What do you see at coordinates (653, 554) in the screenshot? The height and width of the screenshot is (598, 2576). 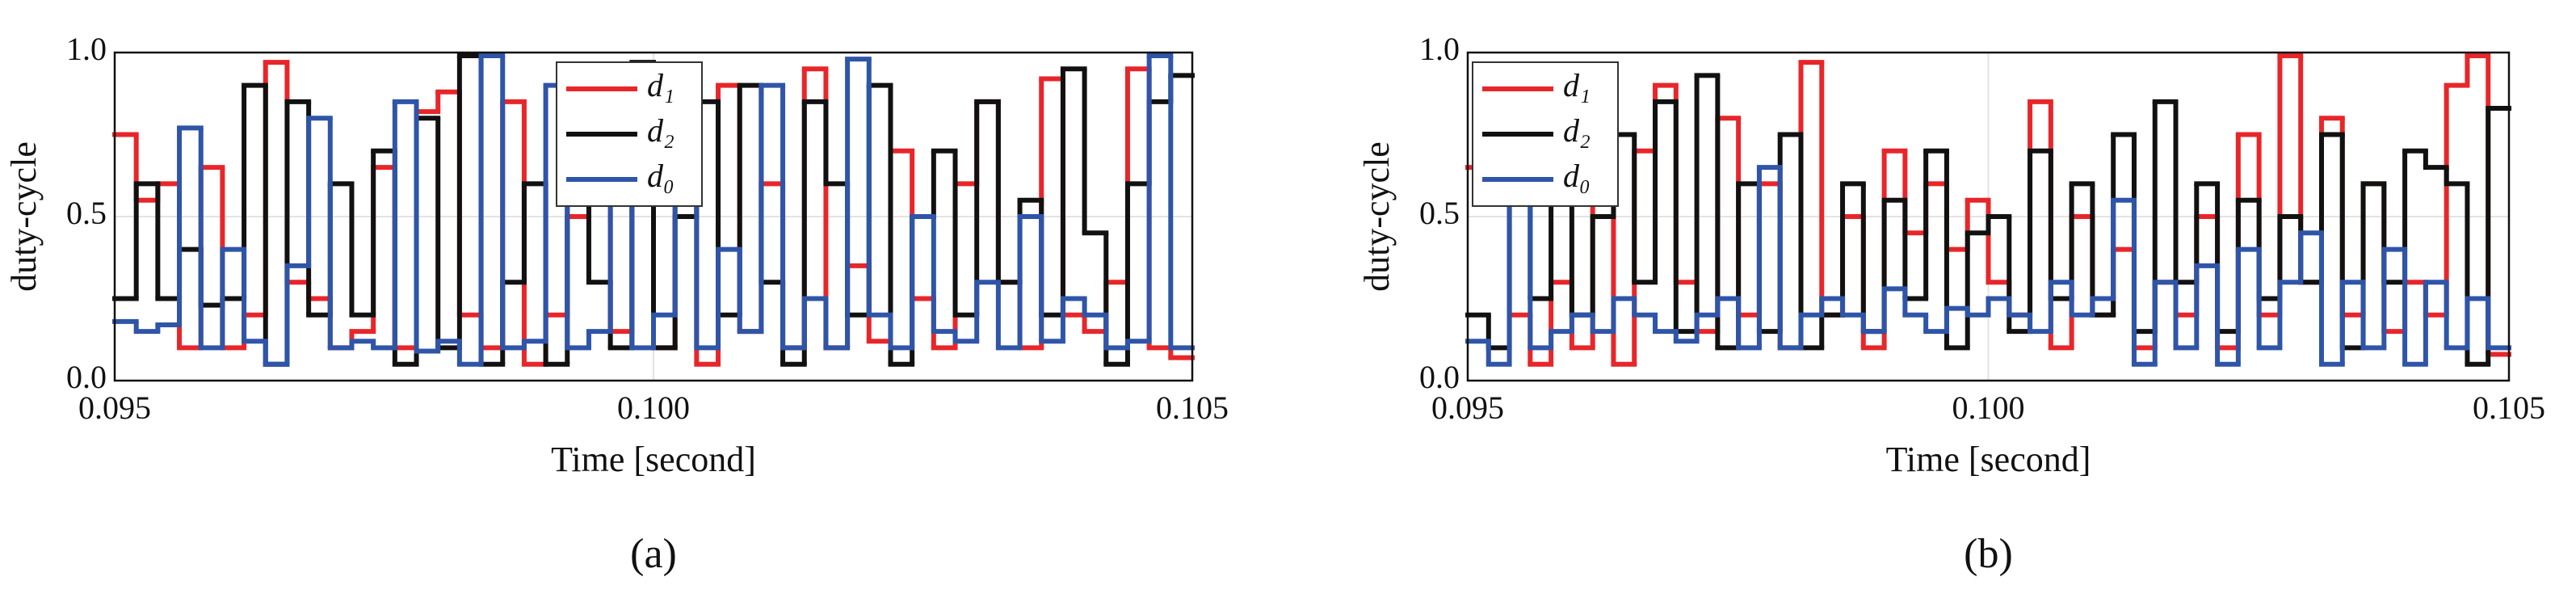 I see `panel-label: (a)` at bounding box center [653, 554].